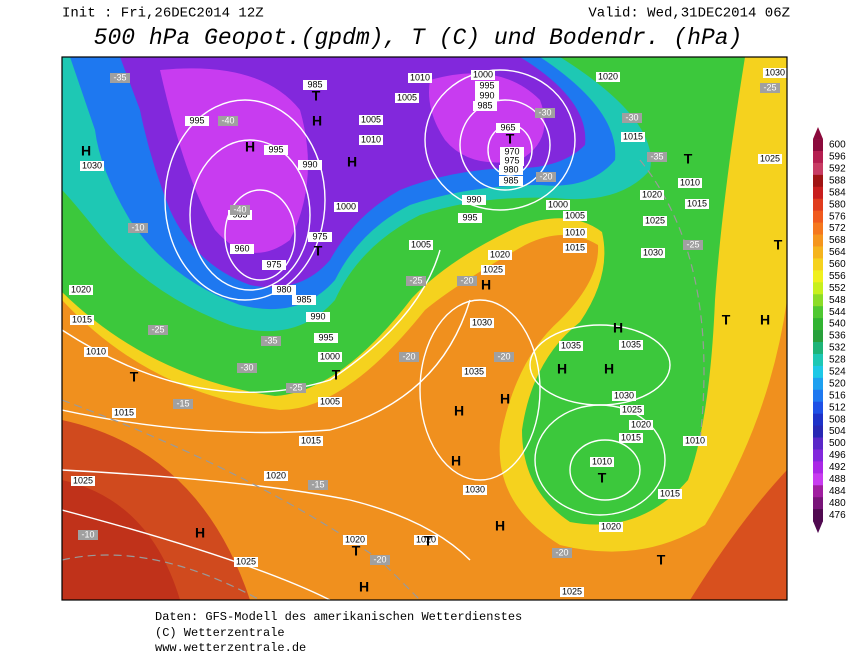 The image size is (850, 662). I want to click on pressure-label: 1035, so click(631, 344).